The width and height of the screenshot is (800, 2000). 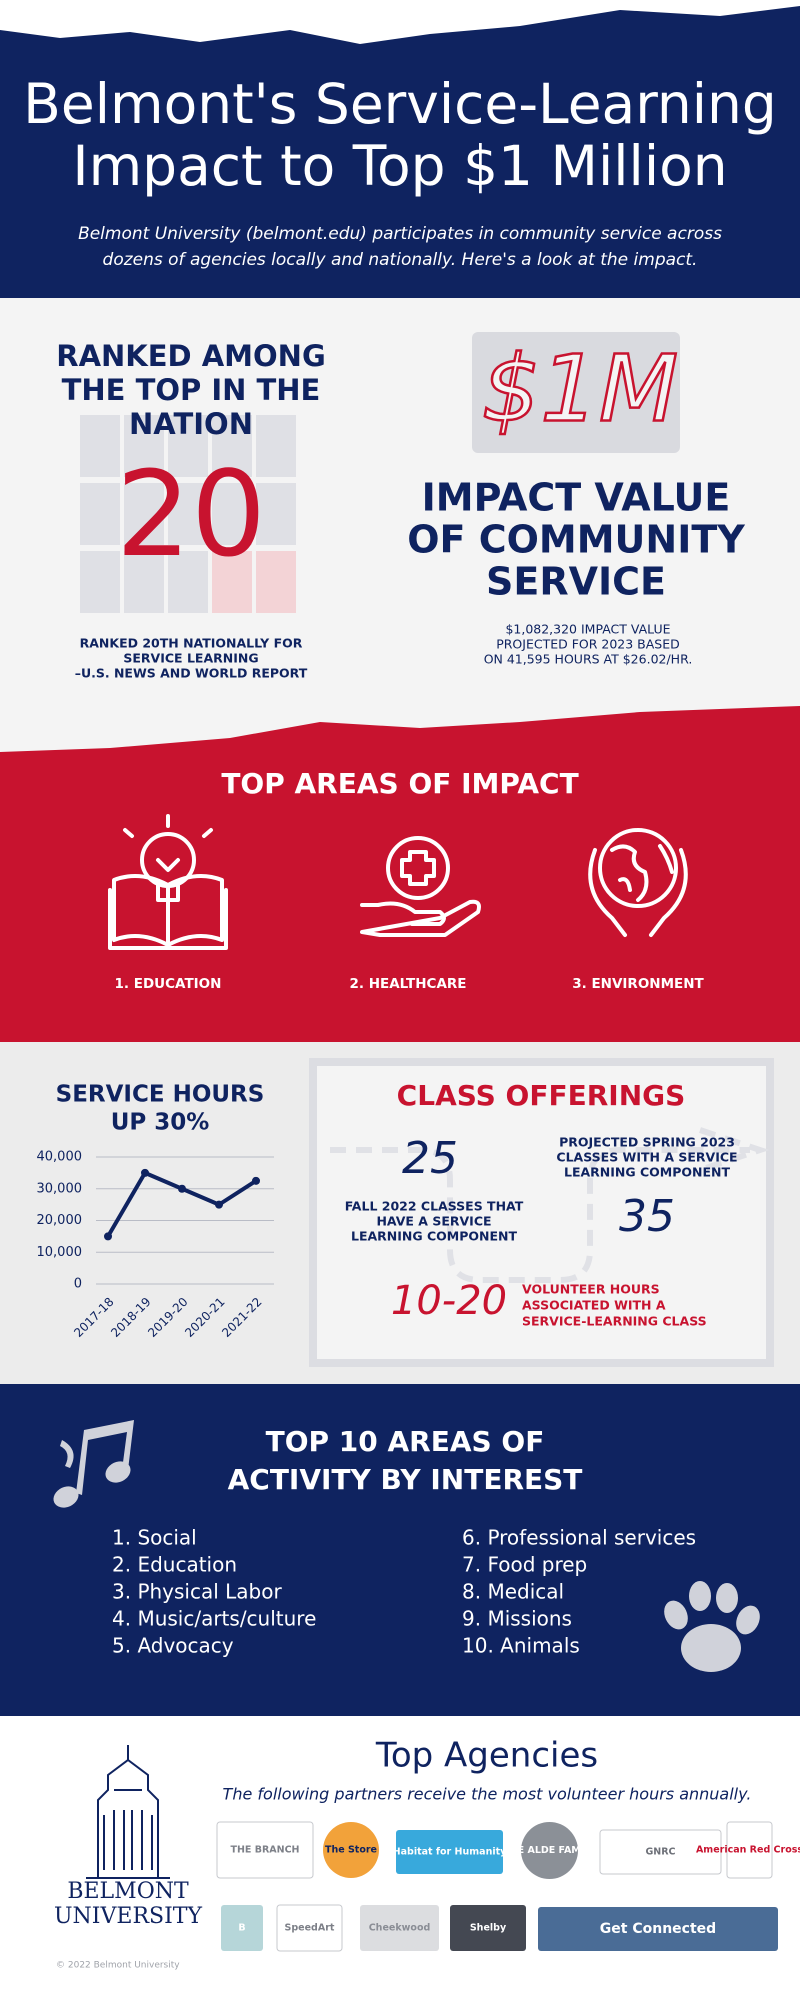 I want to click on belmont-tower, so click(x=128, y=1812).